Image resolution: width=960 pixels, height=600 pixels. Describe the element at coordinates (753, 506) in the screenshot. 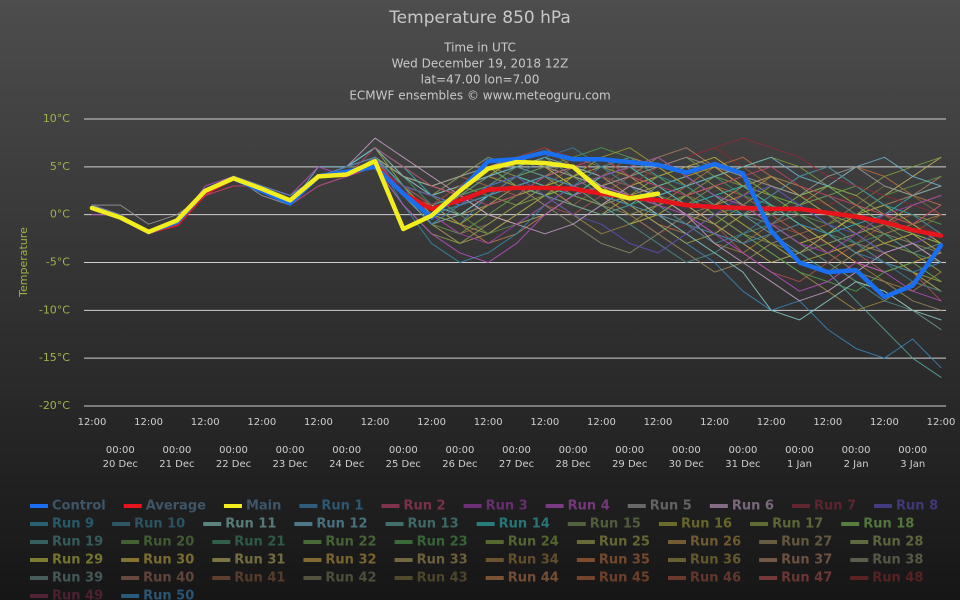

I see `legend-label: Run 6` at that location.